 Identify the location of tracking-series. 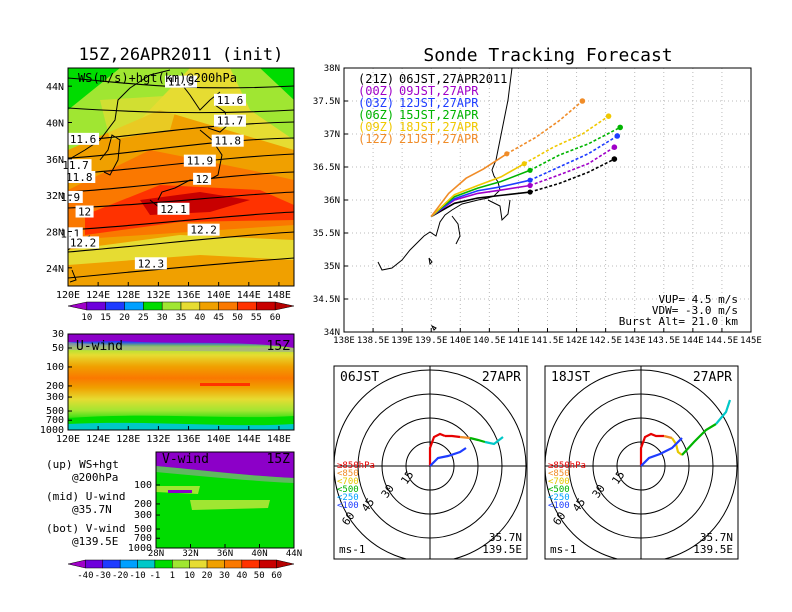
(526, 158).